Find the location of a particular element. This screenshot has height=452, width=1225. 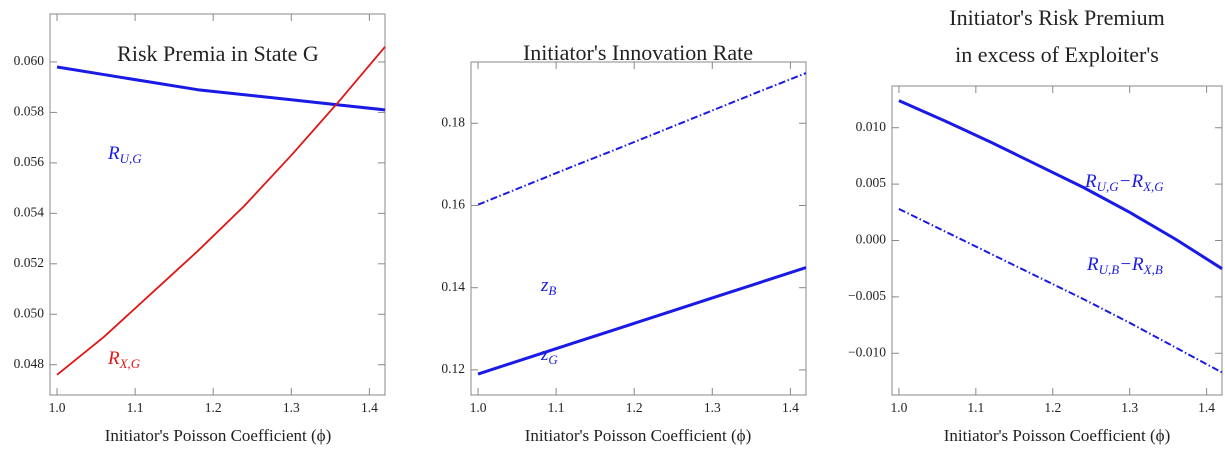

y-tick-label: 0.056 is located at coordinates (29, 161).